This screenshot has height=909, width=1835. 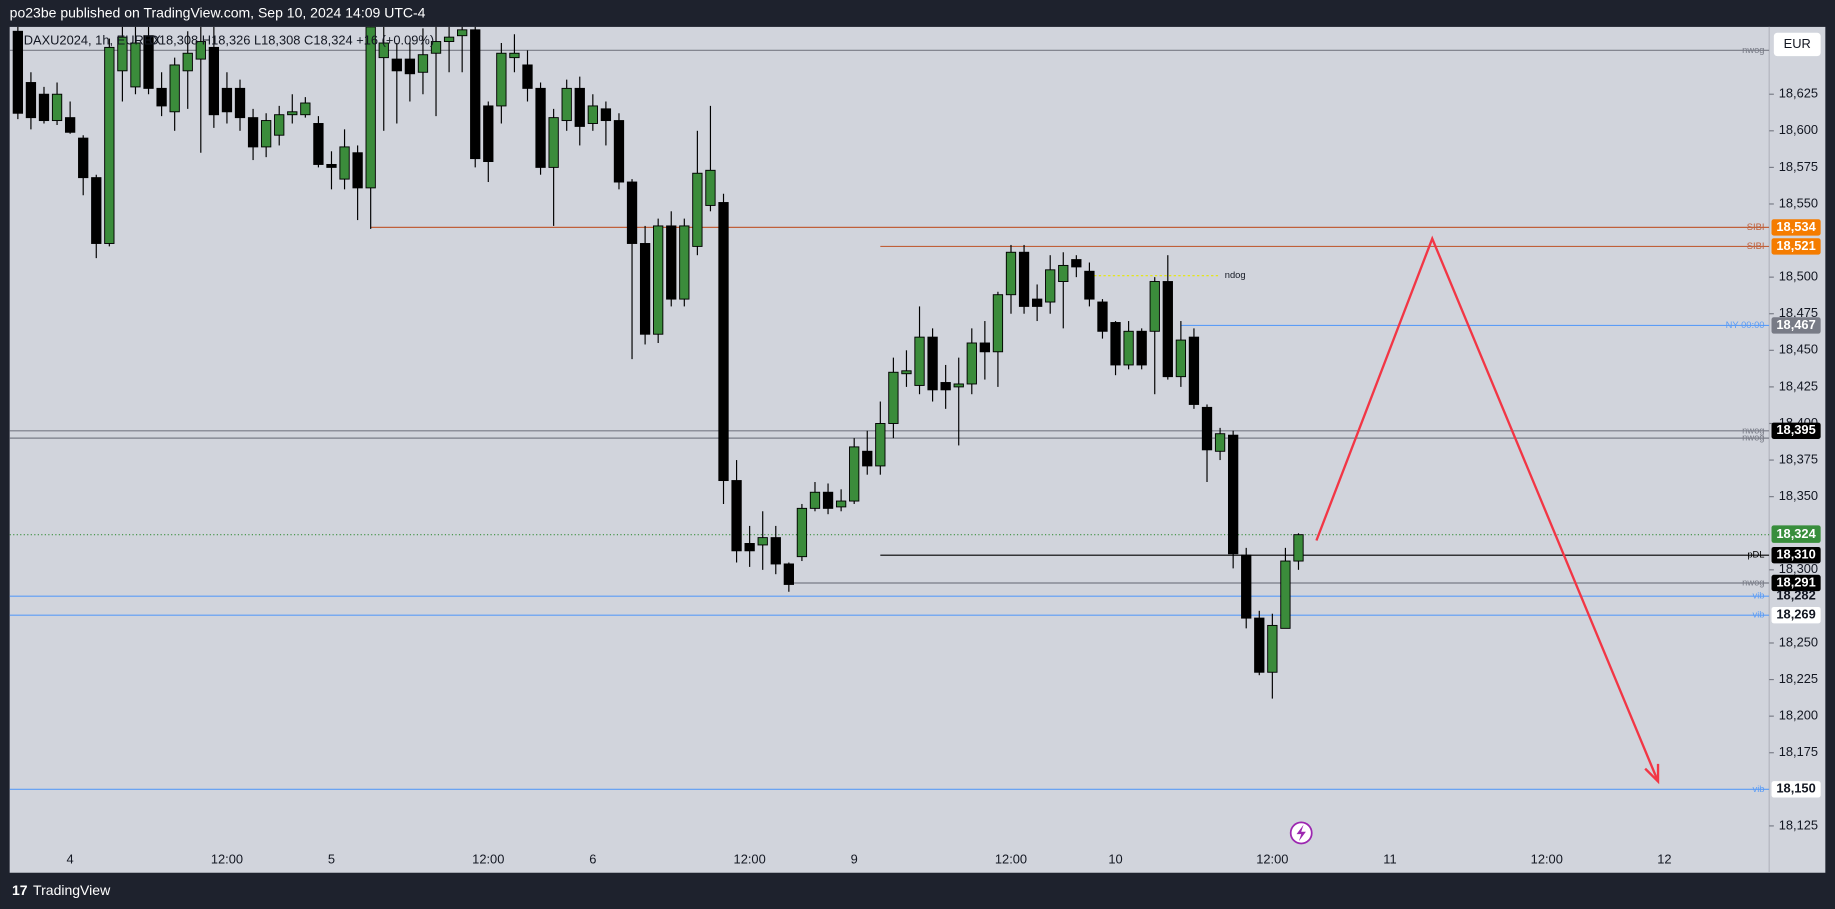 I want to click on currency-button, so click(x=1797, y=44).